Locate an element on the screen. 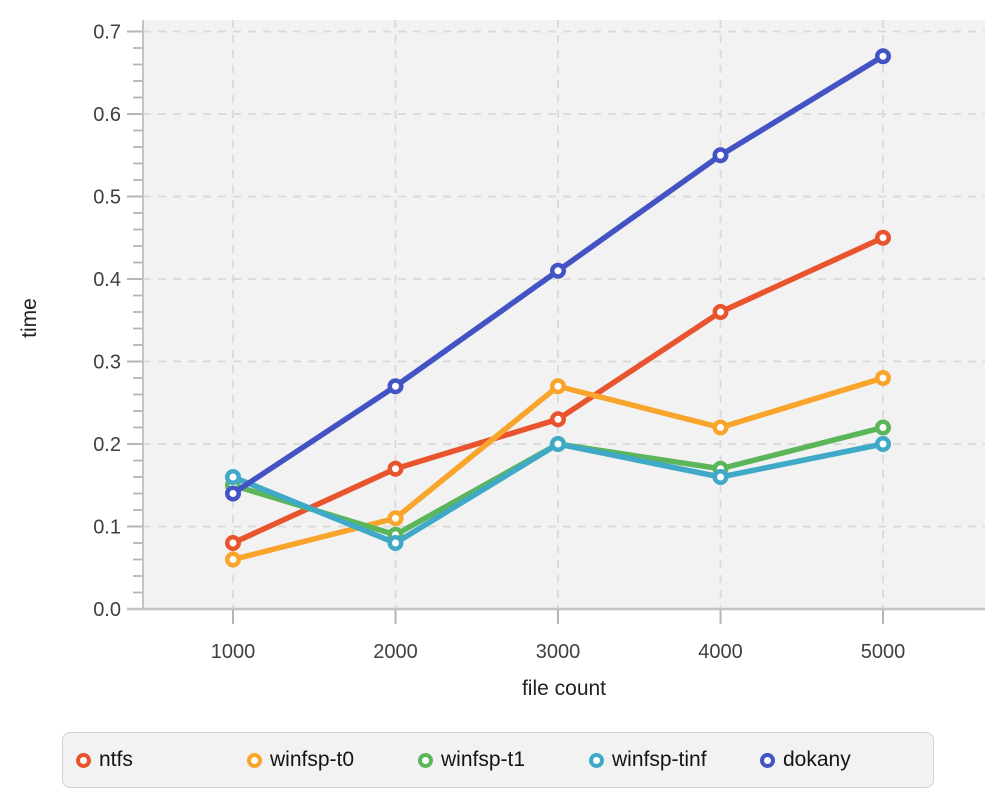  y-tick-label: 0.2 is located at coordinates (107, 445).